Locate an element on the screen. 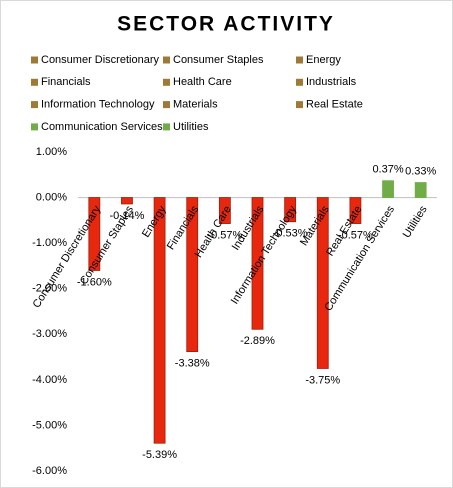 This screenshot has height=488, width=453. y-tick-label: -6.00% is located at coordinates (49, 471).